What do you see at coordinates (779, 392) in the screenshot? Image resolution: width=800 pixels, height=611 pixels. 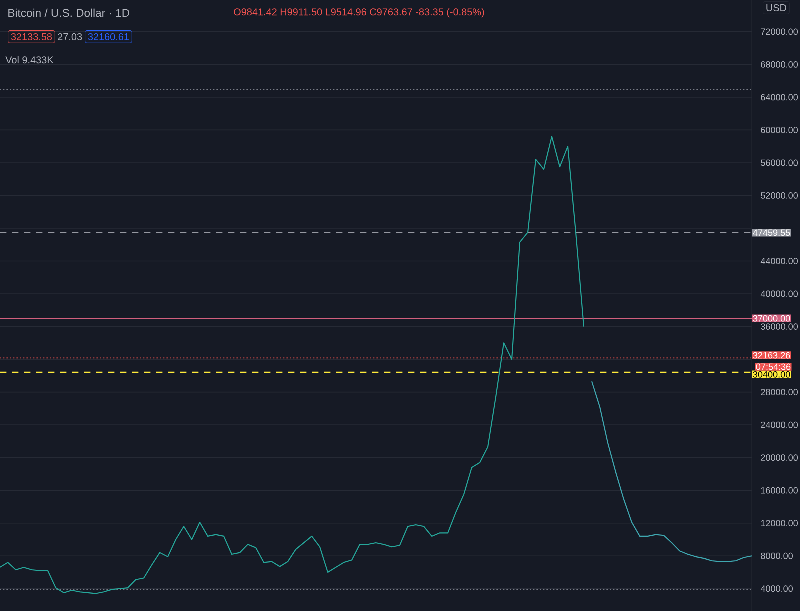 I see `y-tick-label: 28000.00` at bounding box center [779, 392].